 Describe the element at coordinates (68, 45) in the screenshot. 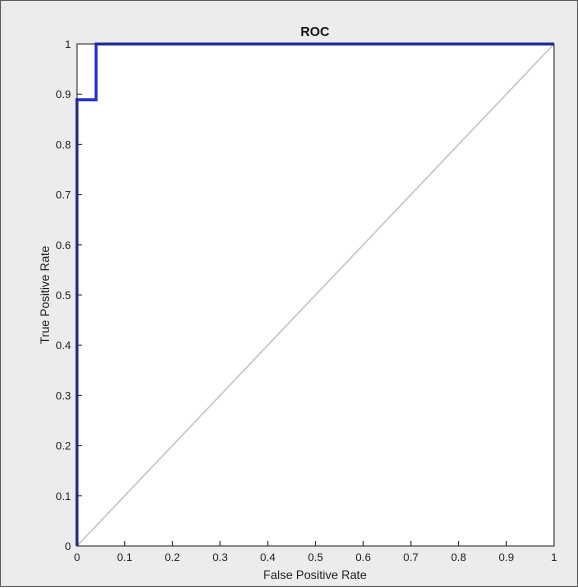

I see `y-tick-label: 1` at that location.